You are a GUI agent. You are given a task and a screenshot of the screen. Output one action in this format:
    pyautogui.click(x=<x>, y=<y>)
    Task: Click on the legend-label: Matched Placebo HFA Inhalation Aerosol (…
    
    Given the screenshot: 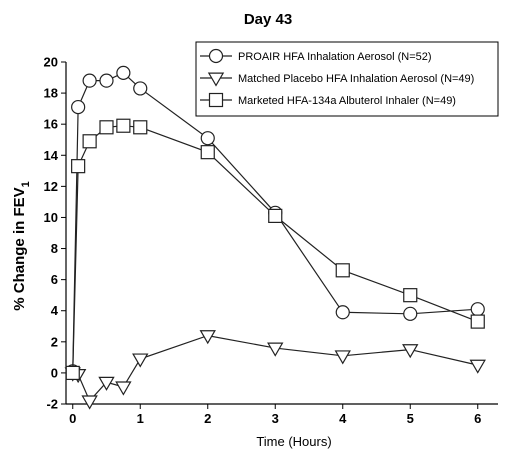 What is the action you would take?
    pyautogui.click(x=356, y=79)
    